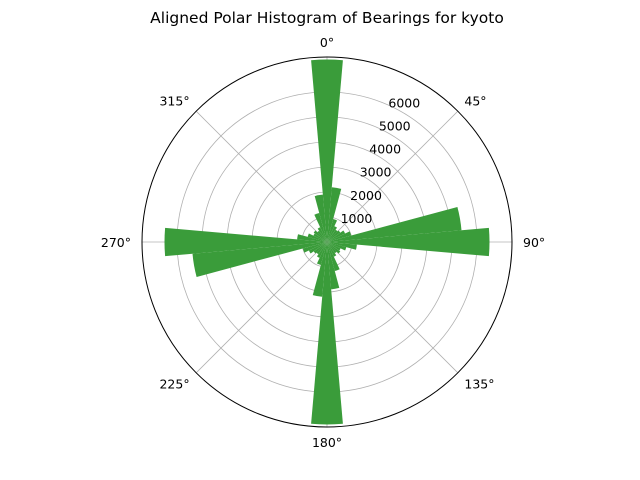 Image resolution: width=640 pixels, height=480 pixels. Describe the element at coordinates (327, 442) in the screenshot. I see `angle-tick-label: 180°` at that location.